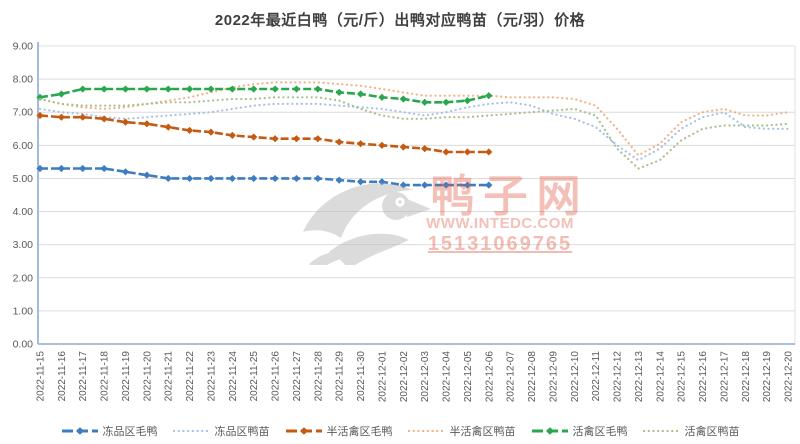 This screenshot has height=444, width=800. What do you see at coordinates (242, 432) in the screenshot?
I see `legend-label-1: 冻品区鸭苗` at bounding box center [242, 432].